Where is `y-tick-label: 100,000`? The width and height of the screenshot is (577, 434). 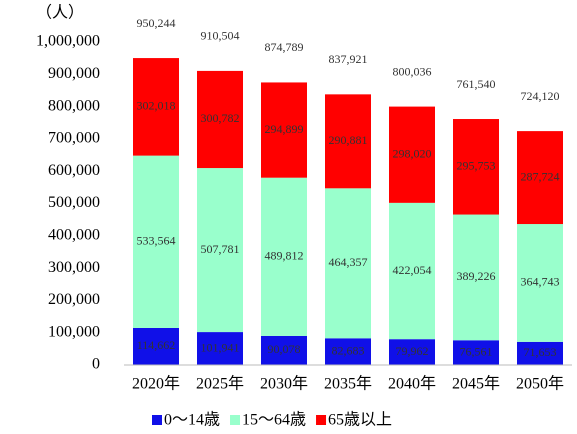
y-tick-label: 100,000 is located at coordinates (74, 331).